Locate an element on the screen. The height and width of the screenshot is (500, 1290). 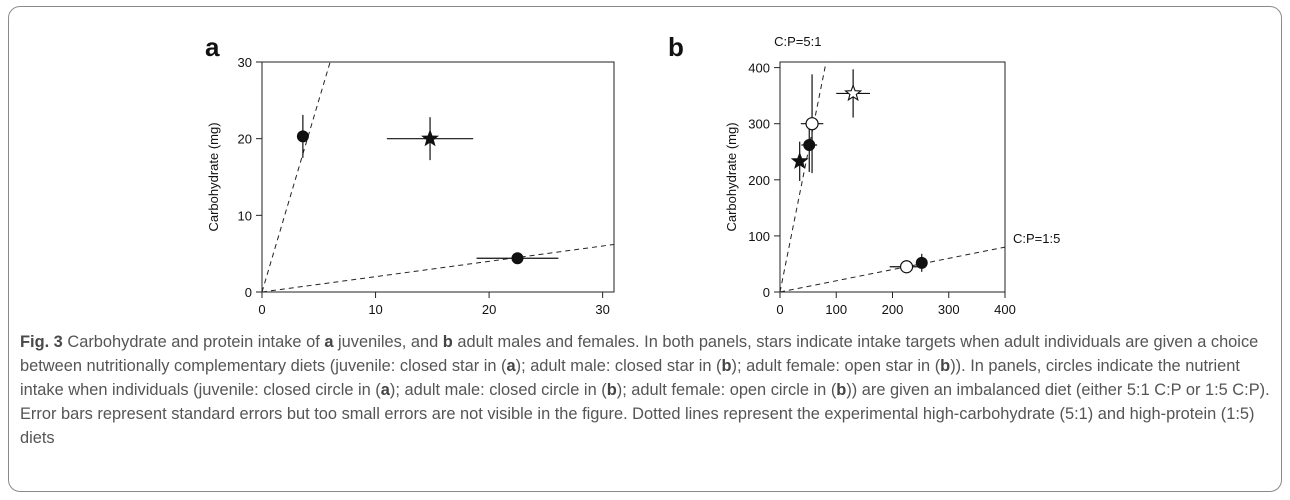
y-tick-label: 20 is located at coordinates (245, 139).